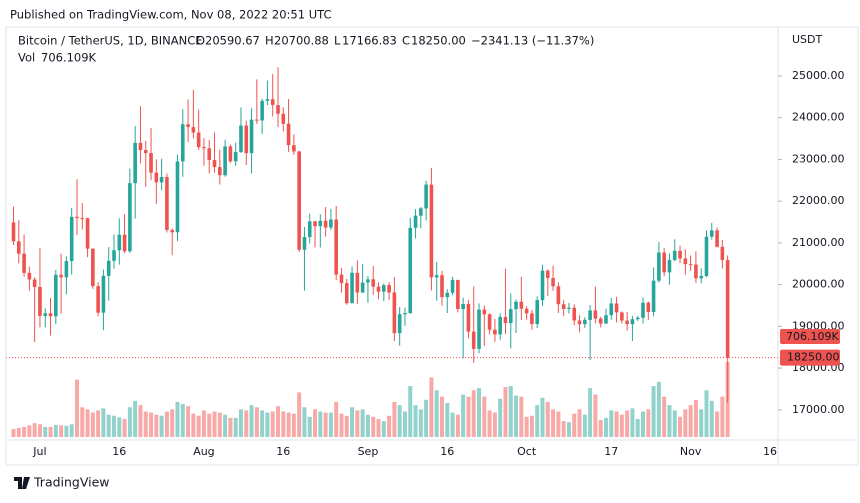 Image resolution: width=860 pixels, height=503 pixels. What do you see at coordinates (71, 482) in the screenshot?
I see `footer-brand: TradingView` at bounding box center [71, 482].